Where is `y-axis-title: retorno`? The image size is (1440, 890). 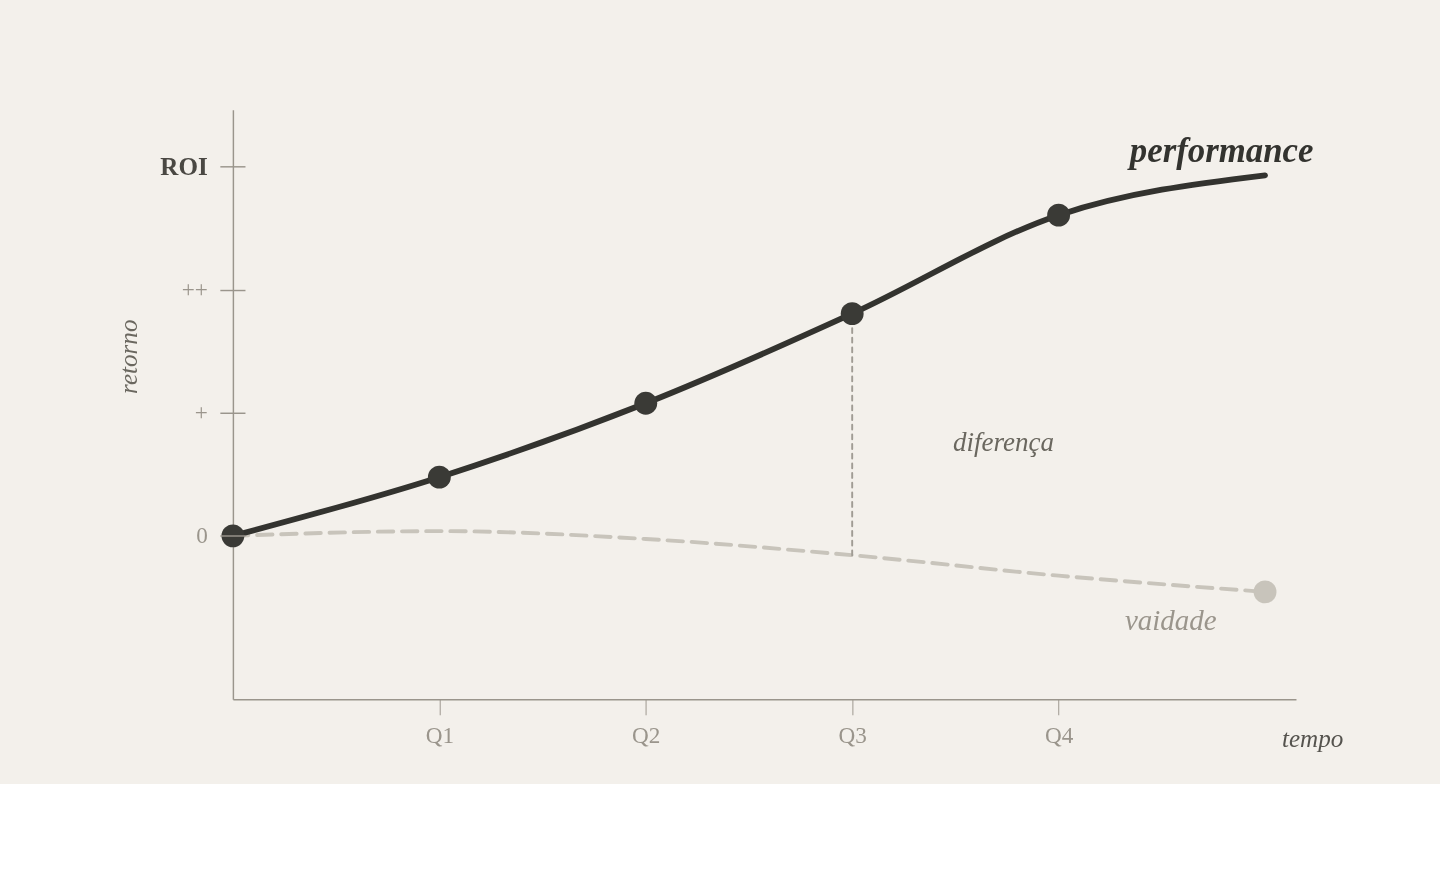 y-axis-title: retorno is located at coordinates (128, 356).